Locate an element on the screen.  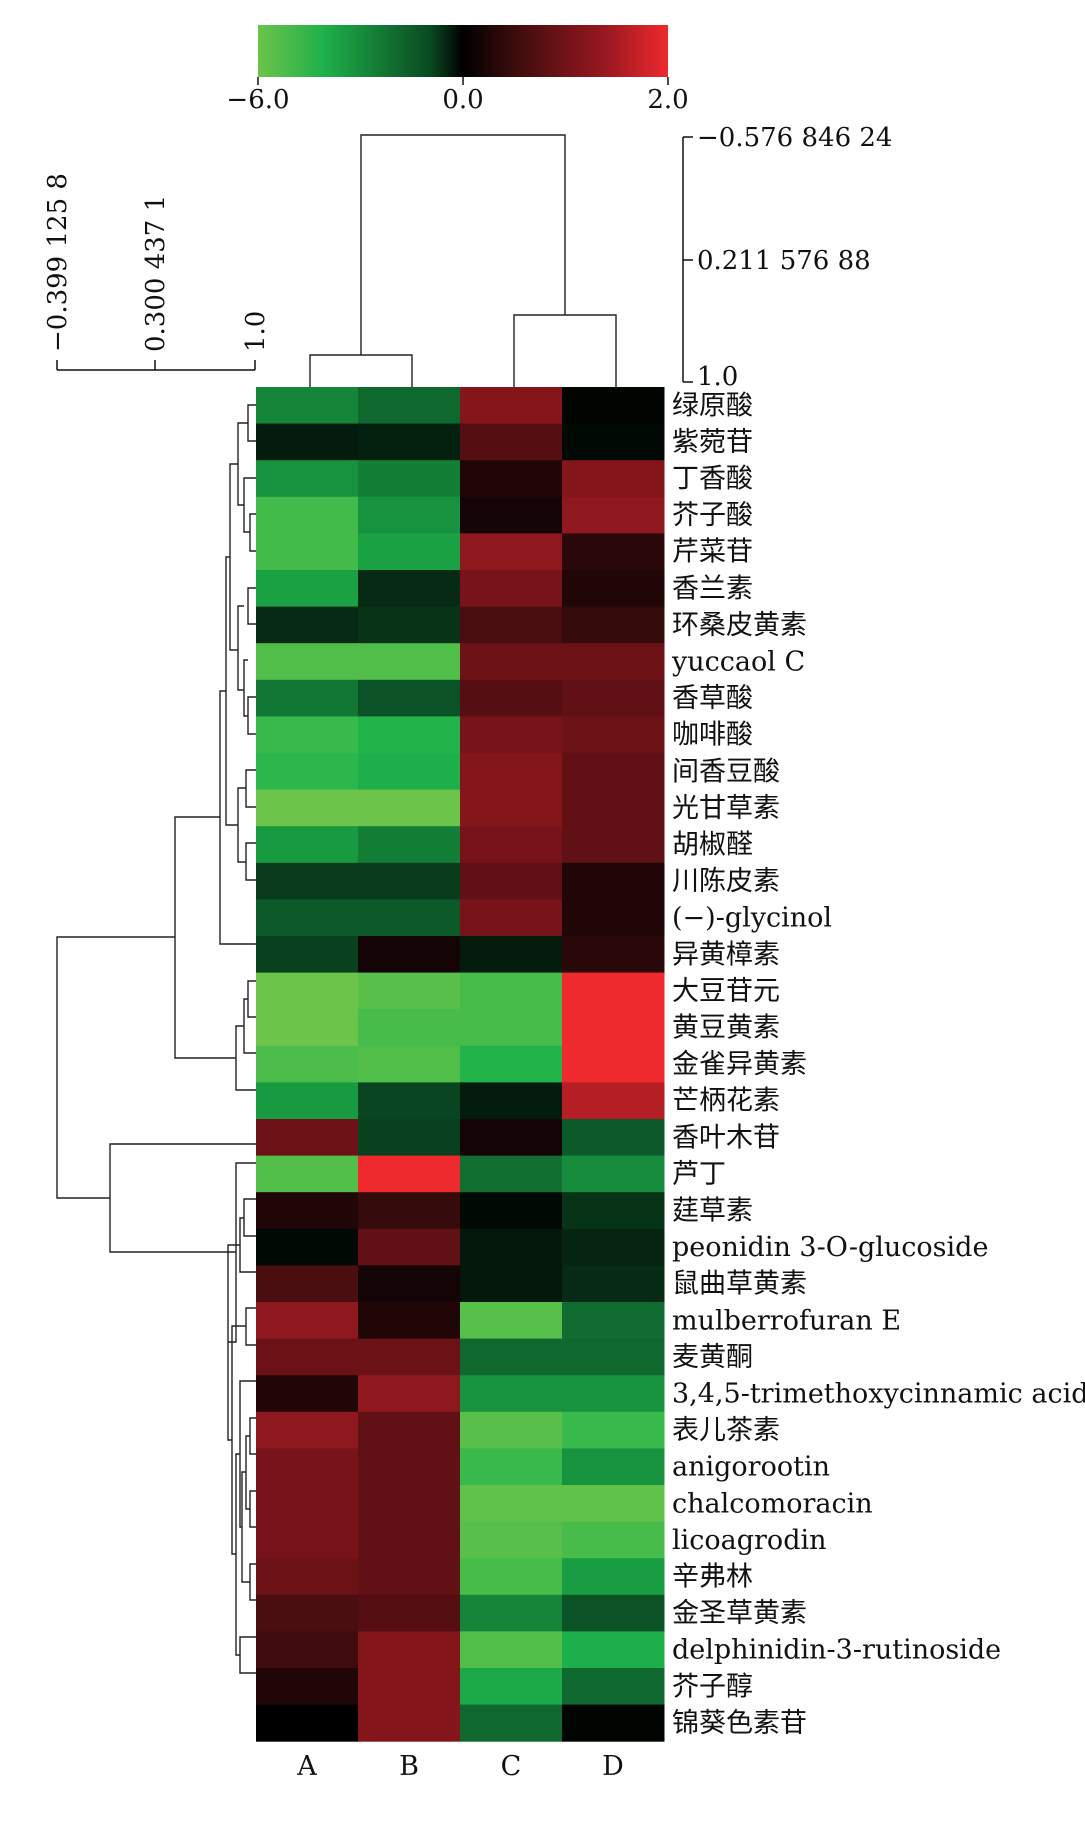
row-label: 丁香酸 is located at coordinates (712, 479).